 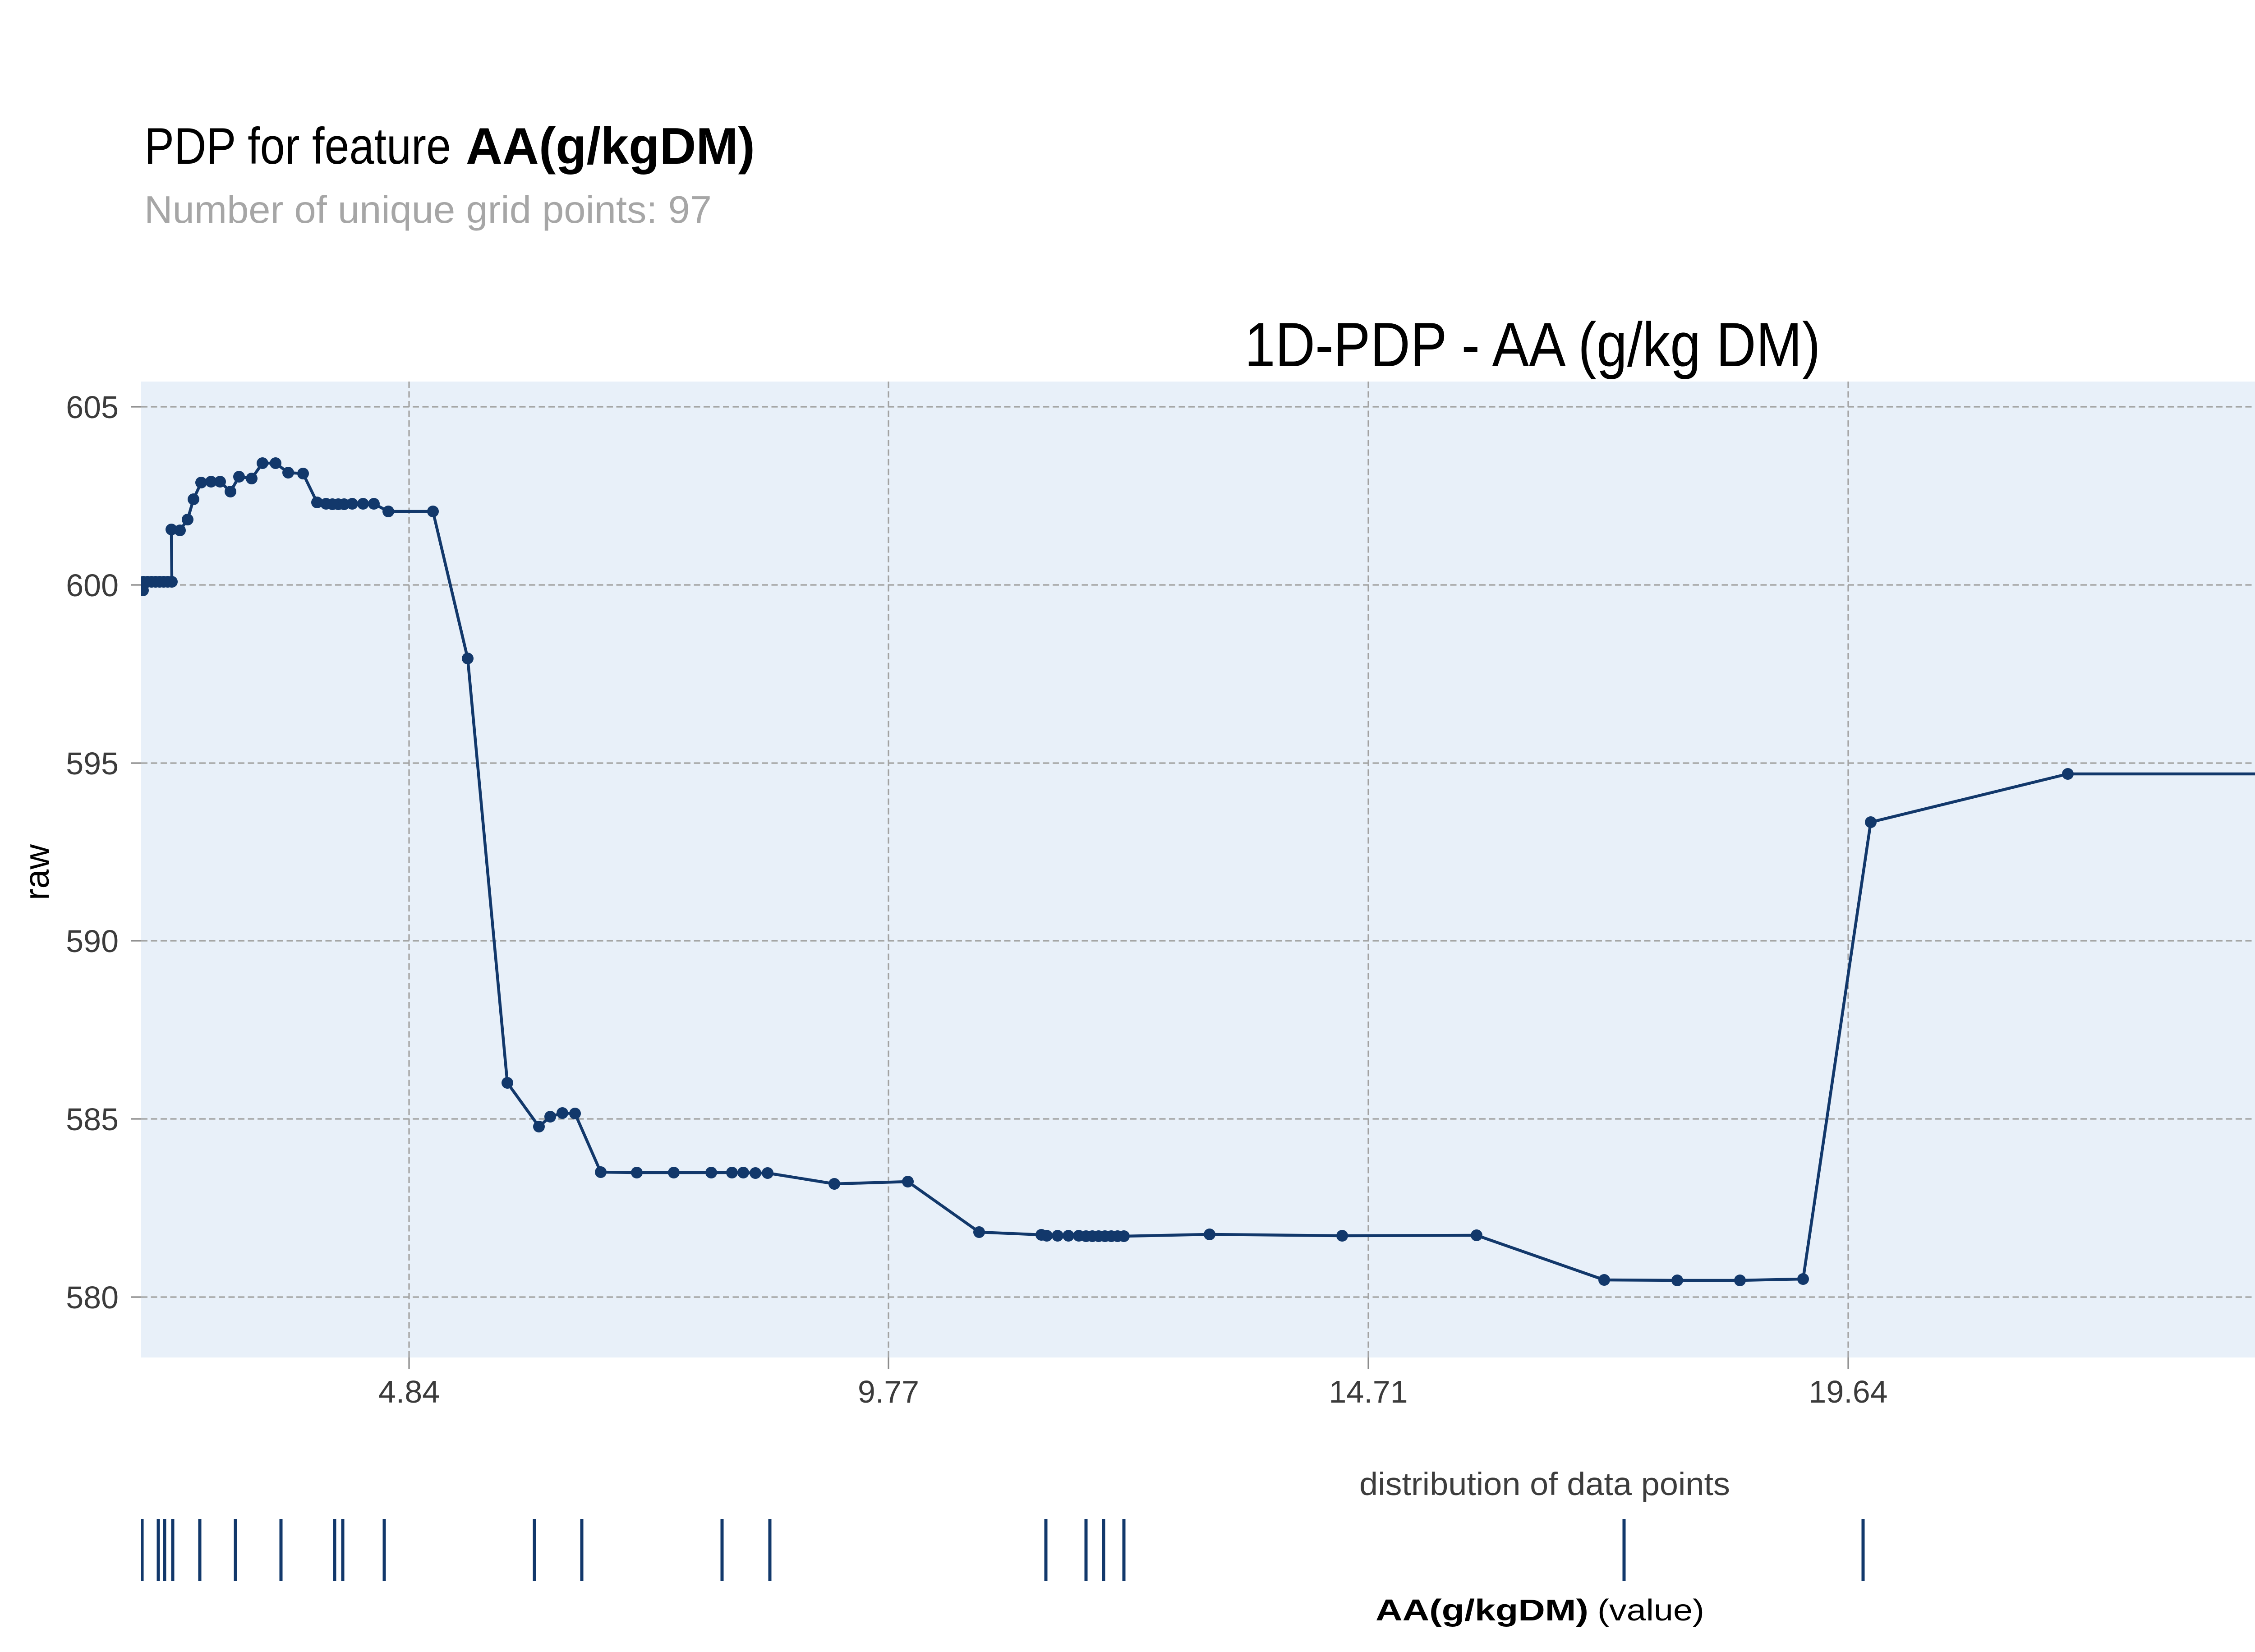 I want to click on svg-text: distribution of data points, so click(x=1544, y=1484).